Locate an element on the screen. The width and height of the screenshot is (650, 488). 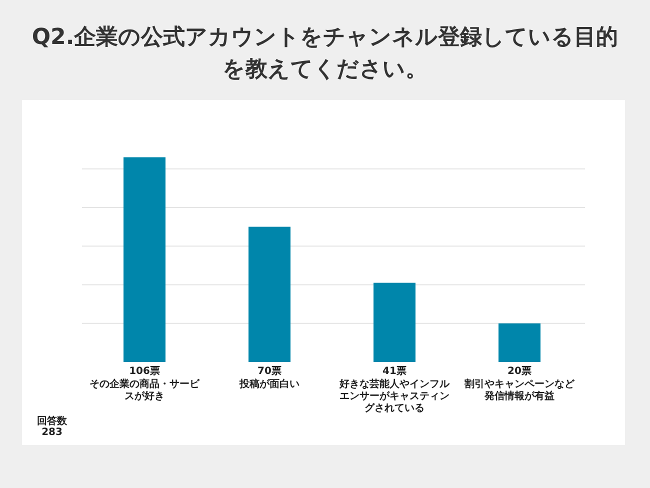
data-label: 70票 is located at coordinates (269, 372).